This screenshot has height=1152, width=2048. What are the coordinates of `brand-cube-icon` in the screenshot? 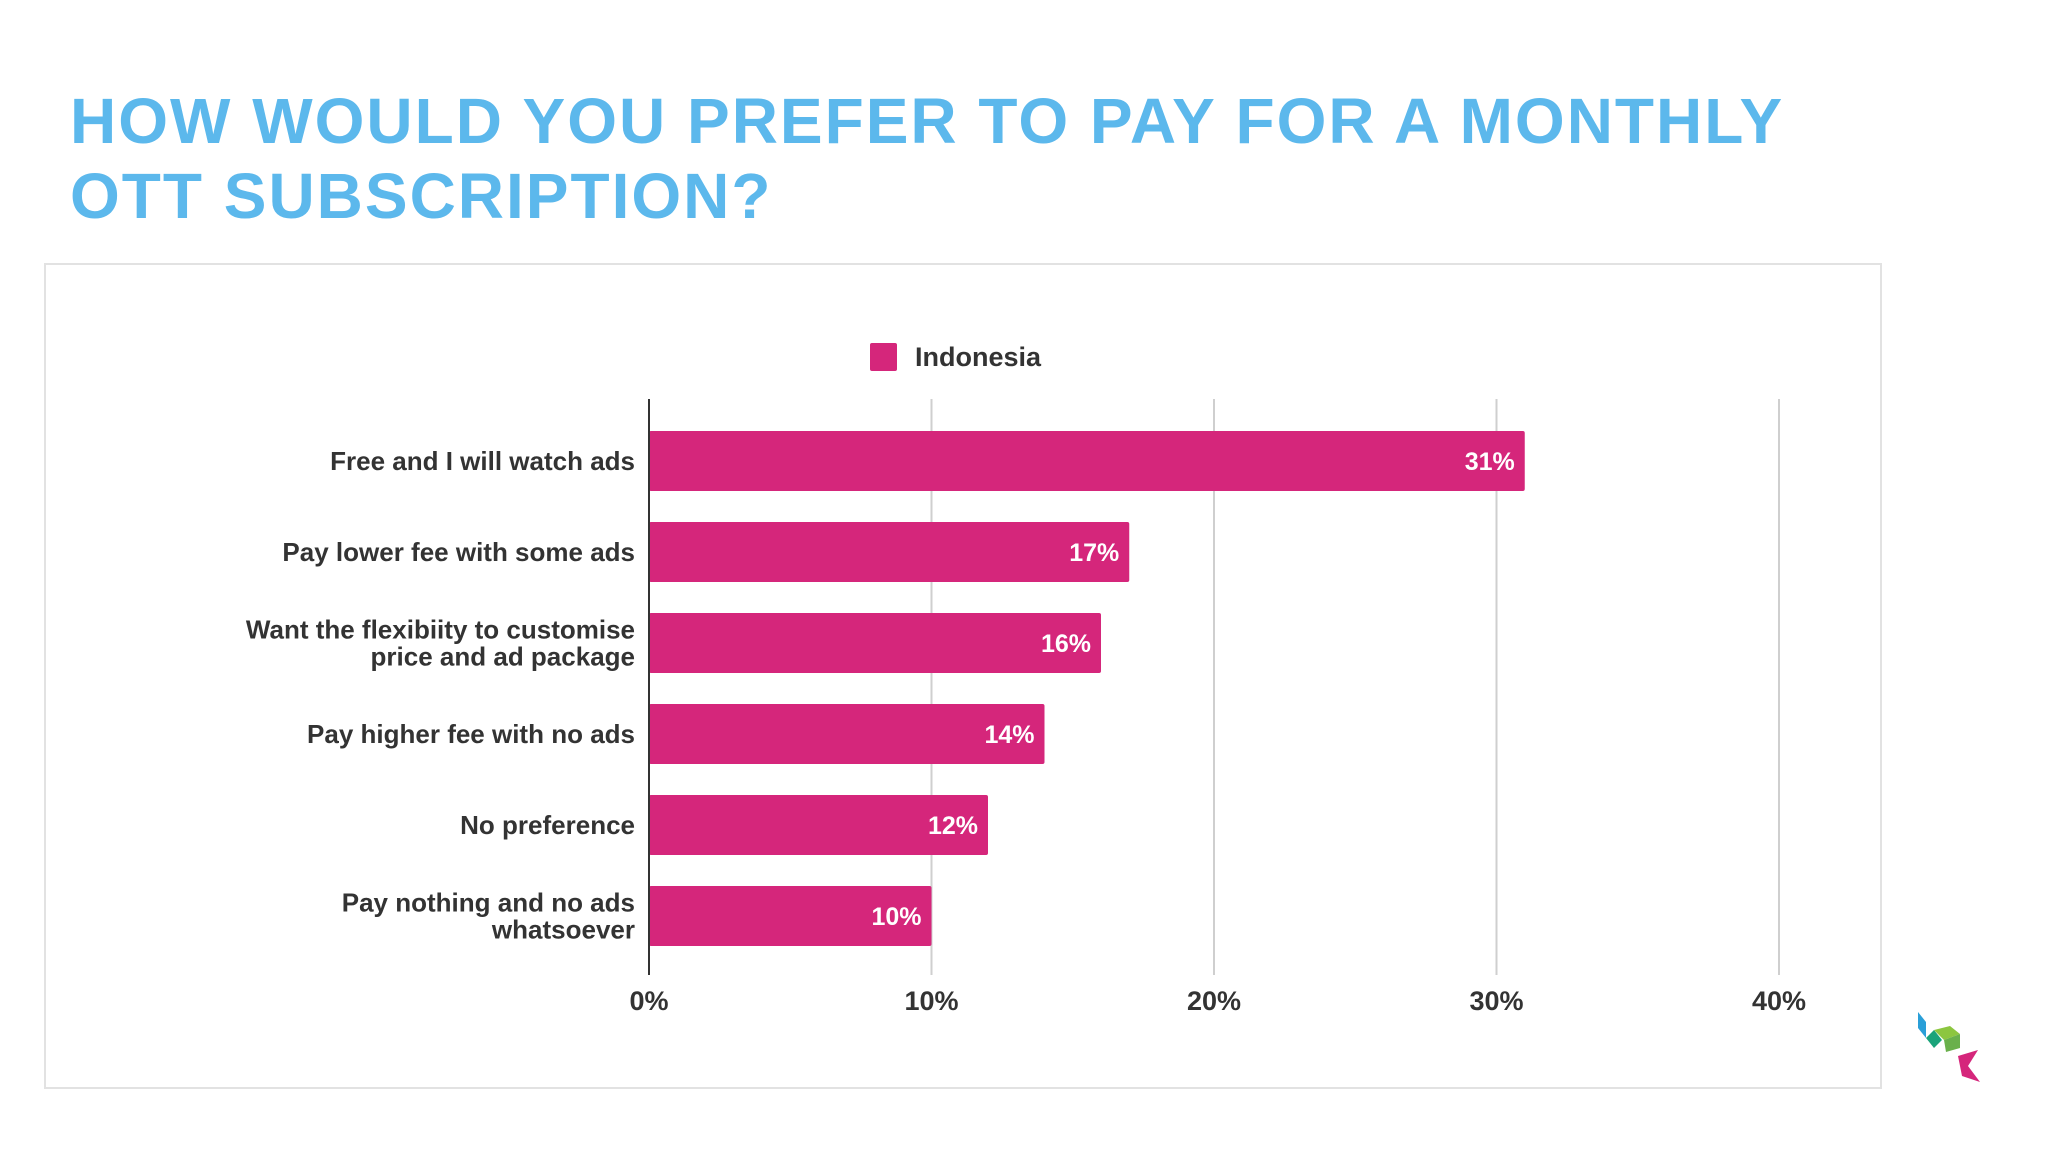 It's located at (1949, 1047).